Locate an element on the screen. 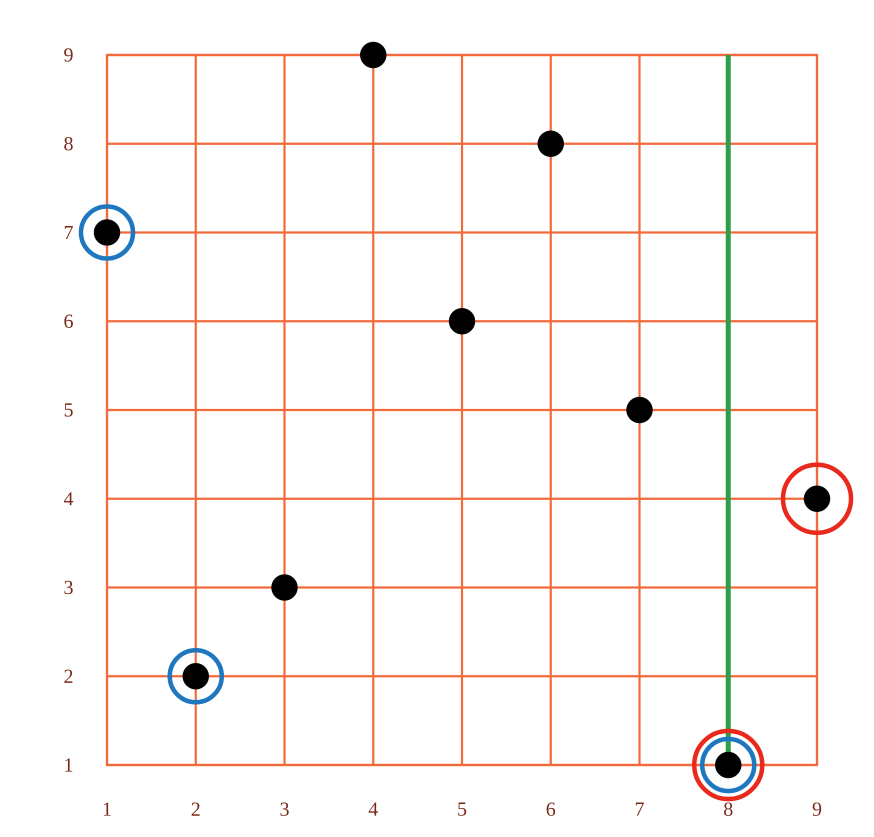  x-tick-label: 6 is located at coordinates (551, 809).